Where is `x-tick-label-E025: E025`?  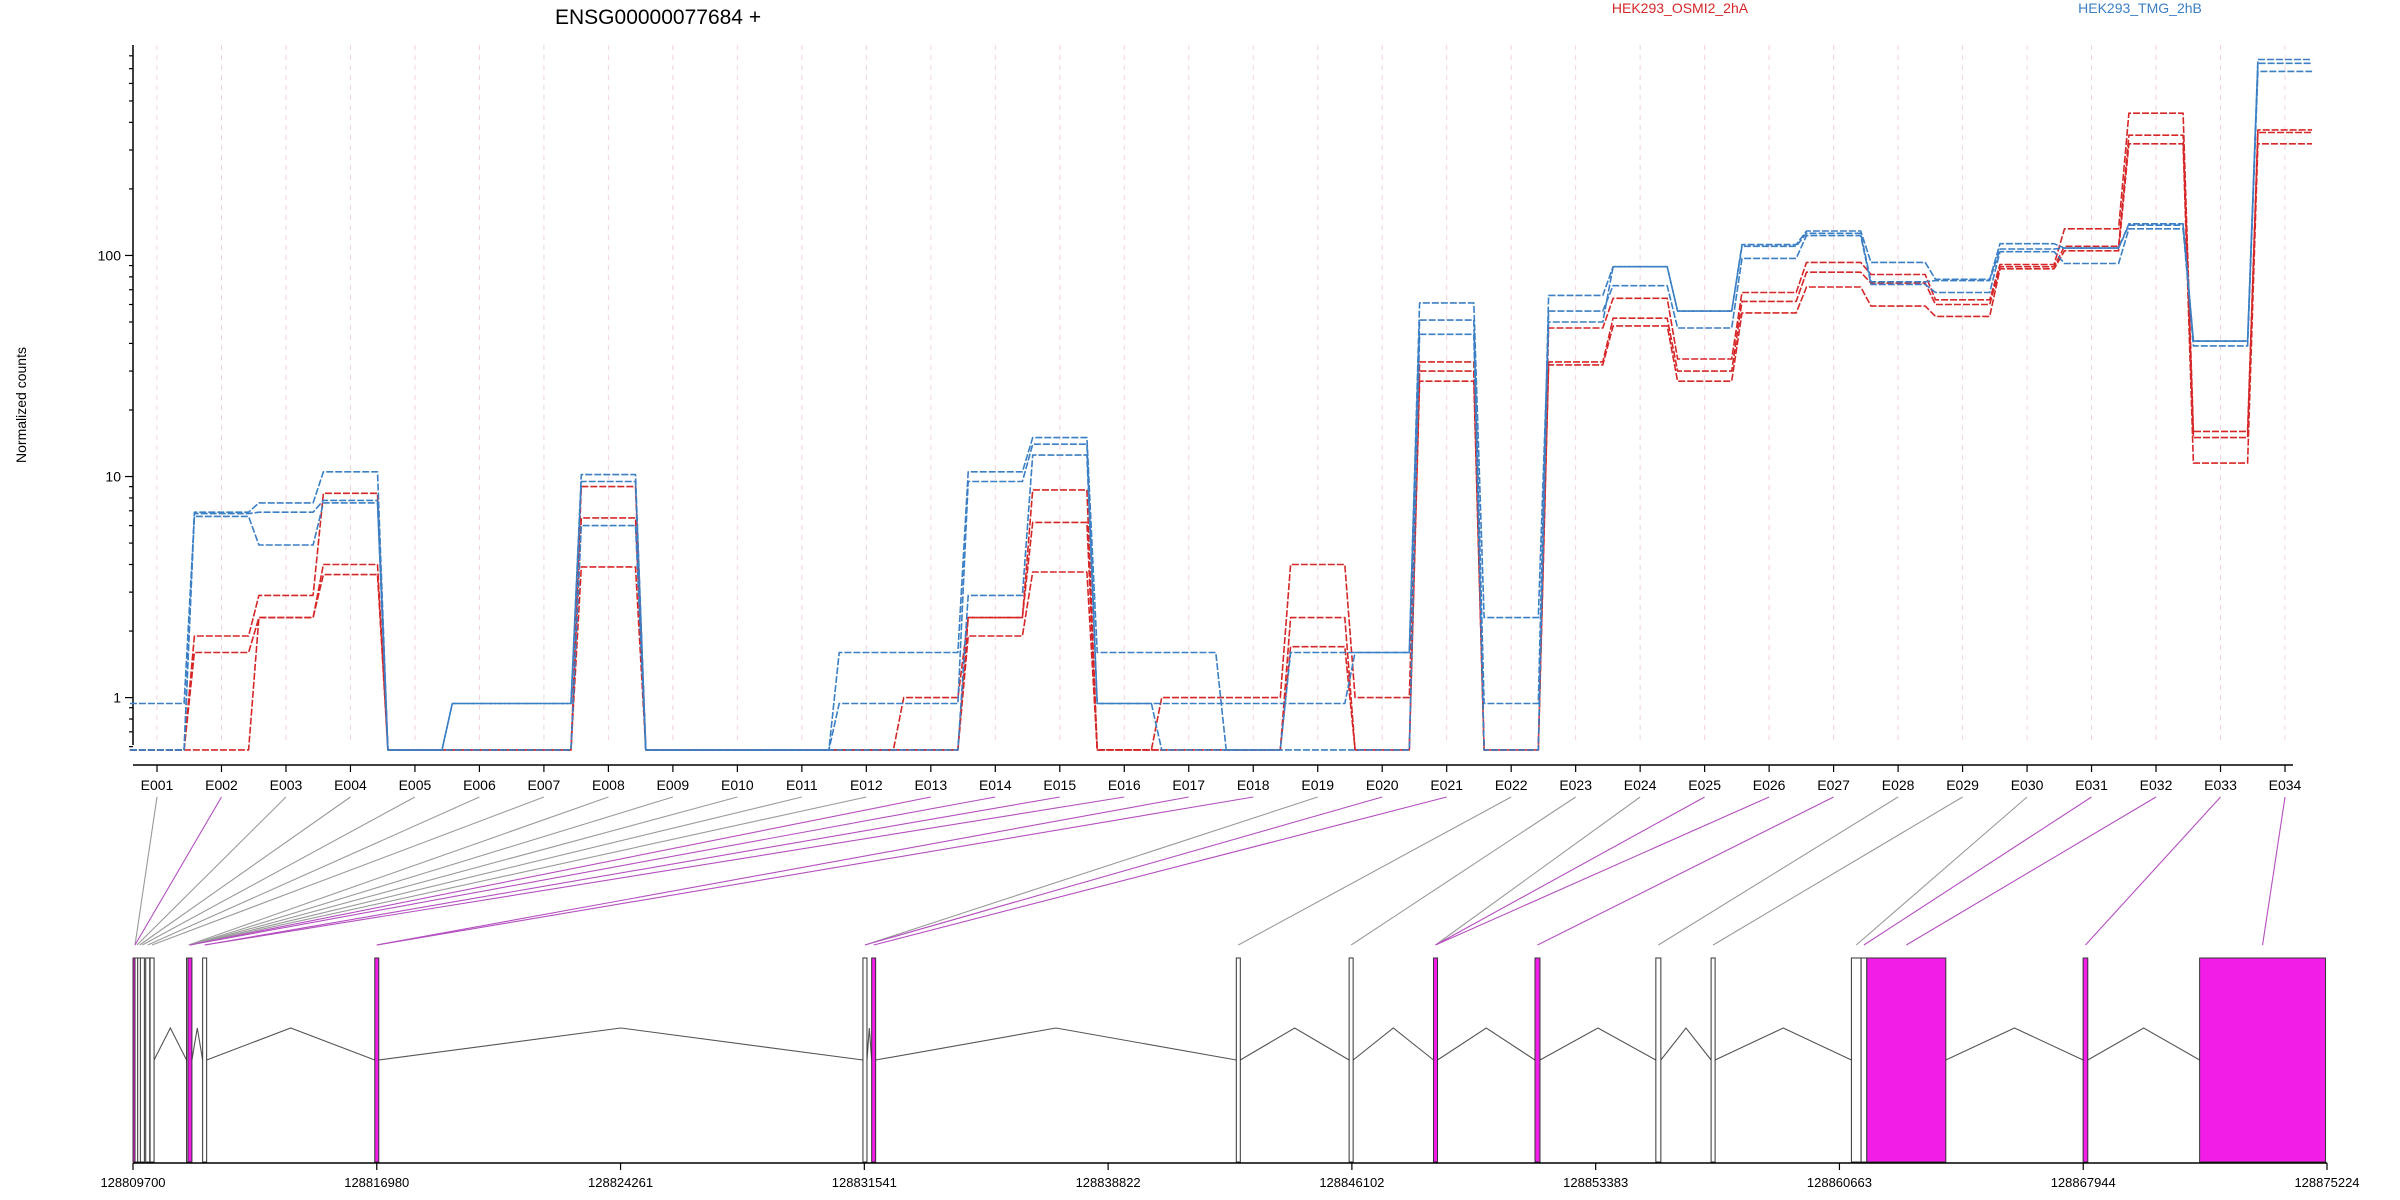
x-tick-label-E025: E025 is located at coordinates (1704, 785).